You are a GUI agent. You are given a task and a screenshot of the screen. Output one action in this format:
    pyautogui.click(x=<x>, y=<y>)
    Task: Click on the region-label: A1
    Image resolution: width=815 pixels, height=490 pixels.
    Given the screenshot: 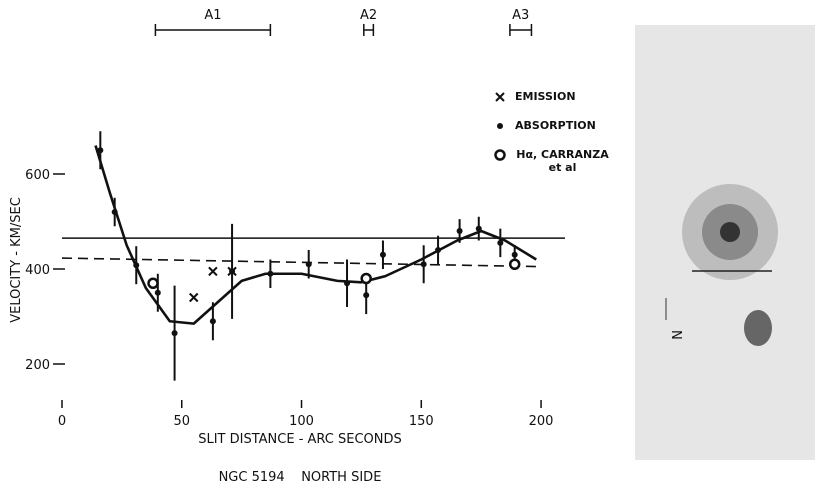 What is the action you would take?
    pyautogui.click(x=212, y=15)
    